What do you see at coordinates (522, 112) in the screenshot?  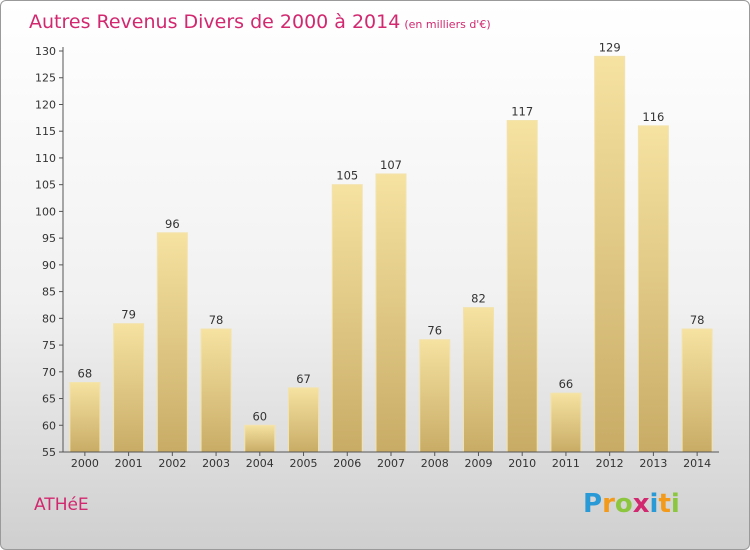 I see `data-label-2010: 117` at bounding box center [522, 112].